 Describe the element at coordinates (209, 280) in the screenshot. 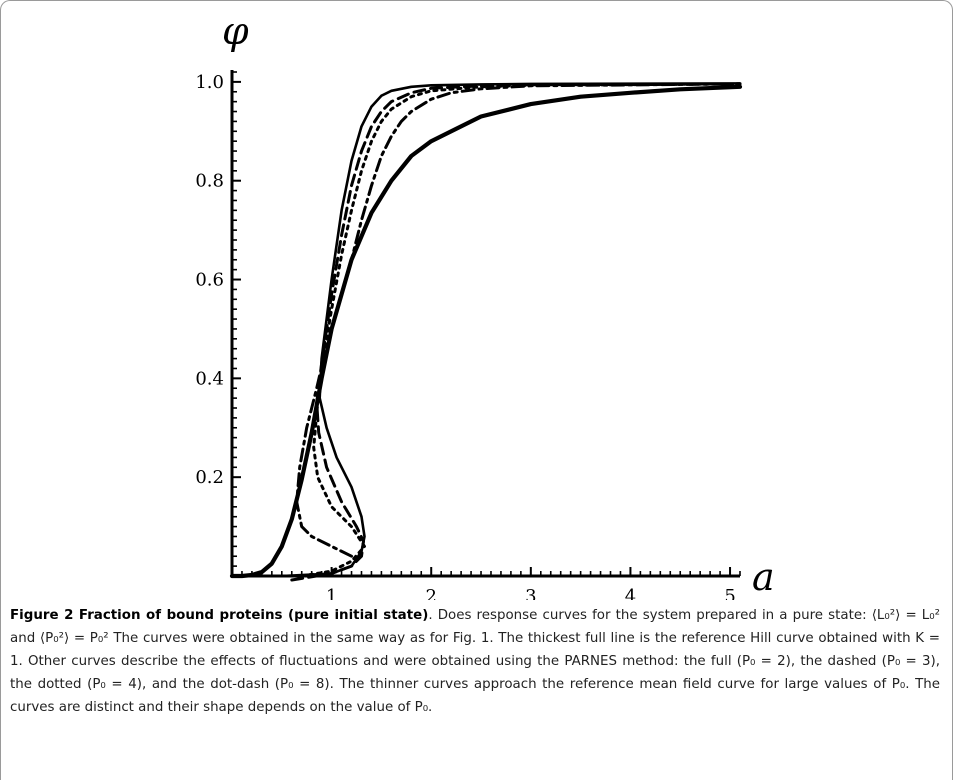

I see `y-tick-label: 0.6` at that location.